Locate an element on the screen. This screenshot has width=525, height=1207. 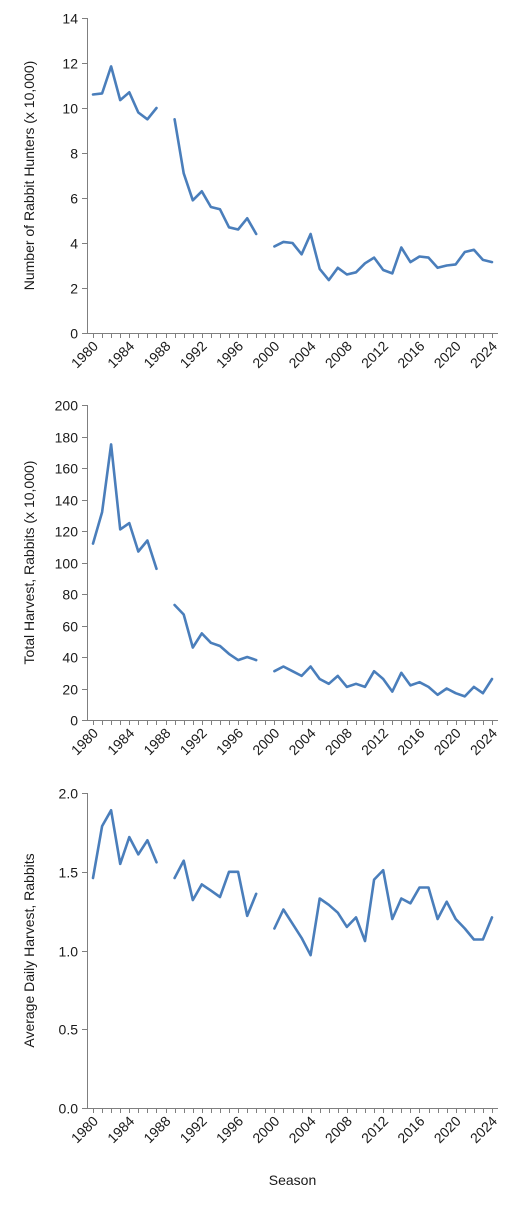
y-tick-label: 200 is located at coordinates (67, 406).